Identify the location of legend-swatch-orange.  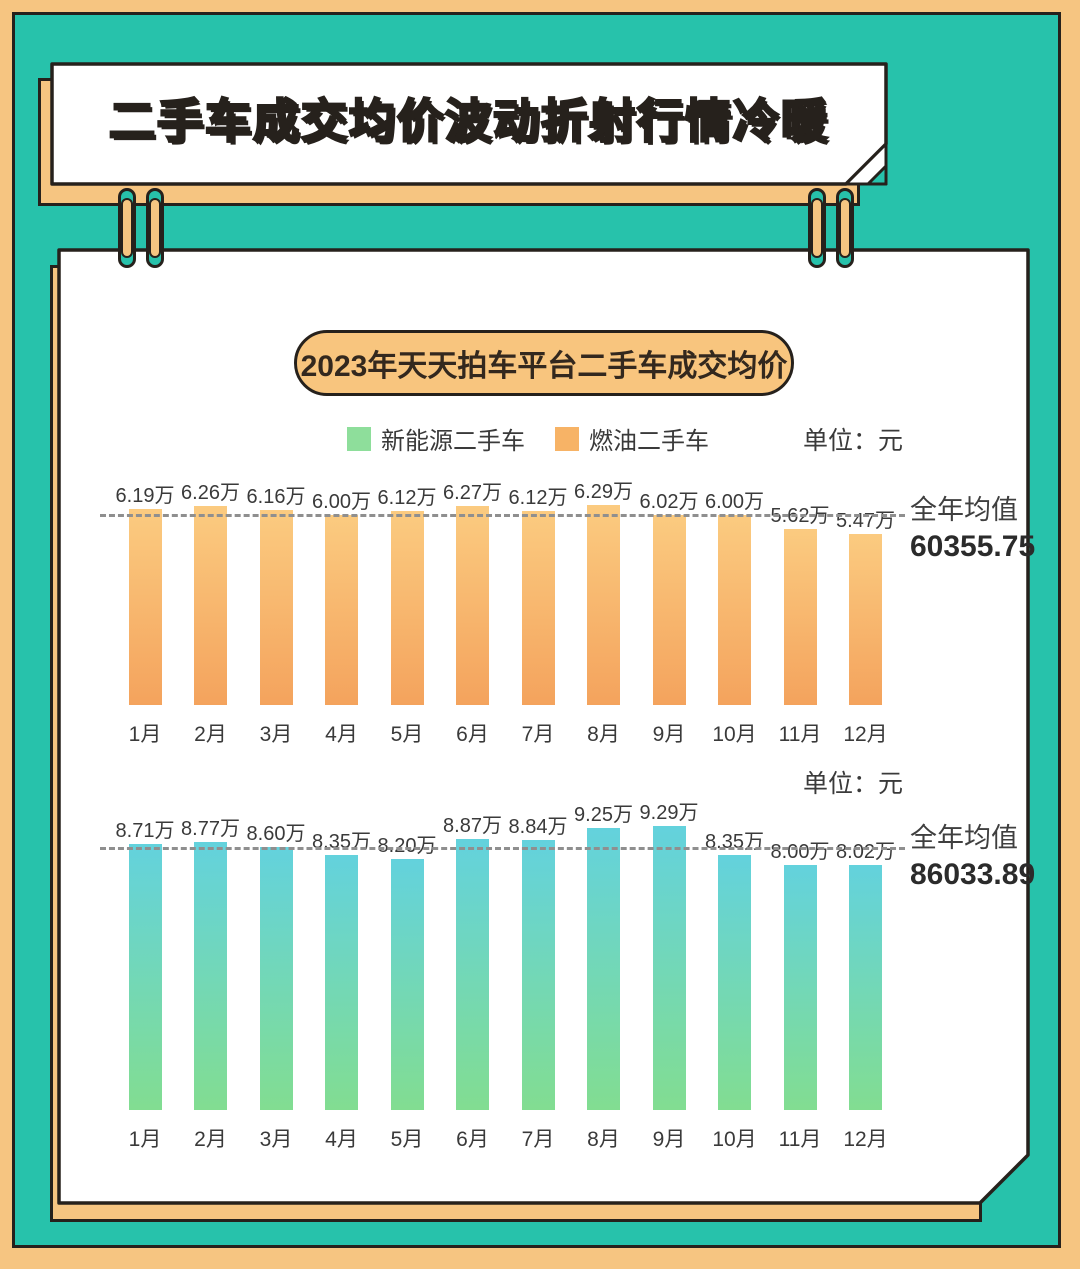
(567, 438).